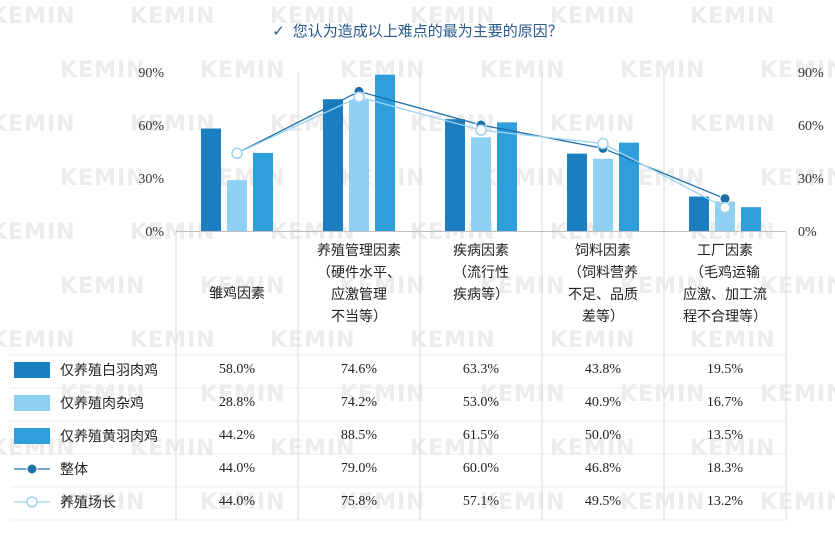 The image size is (835, 533). I want to click on x-category-label-line: 雏鸡因素, so click(237, 294).